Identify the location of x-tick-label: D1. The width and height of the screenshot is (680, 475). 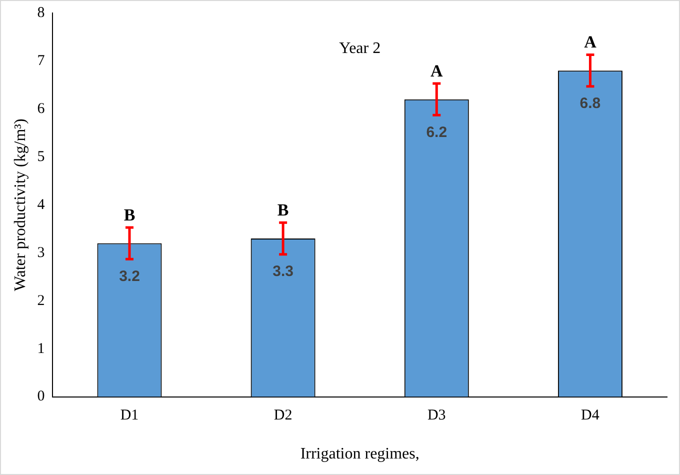
(129, 416).